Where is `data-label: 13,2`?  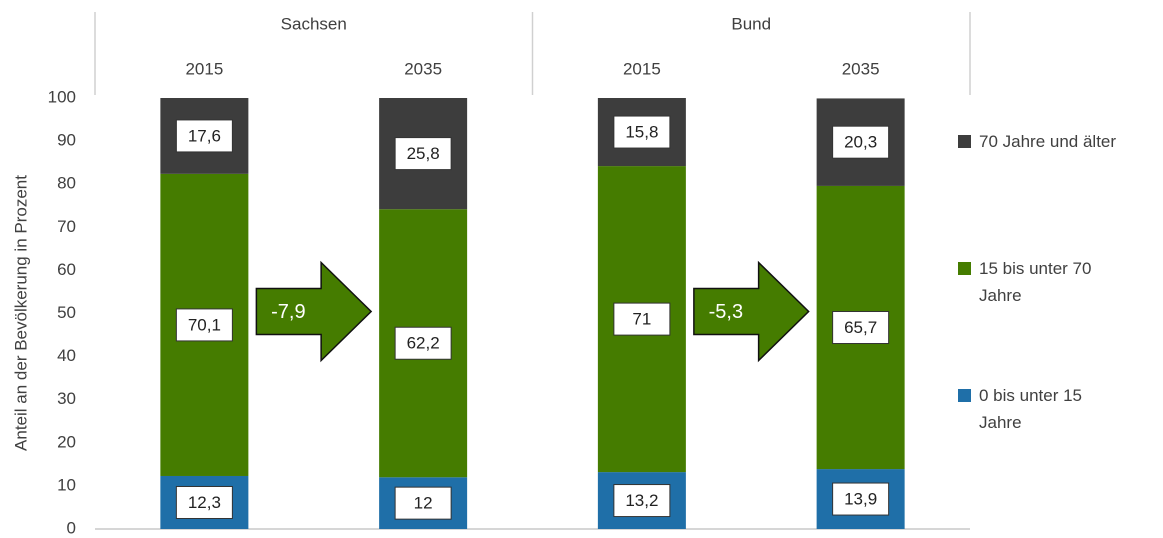
data-label: 13,2 is located at coordinates (641, 500).